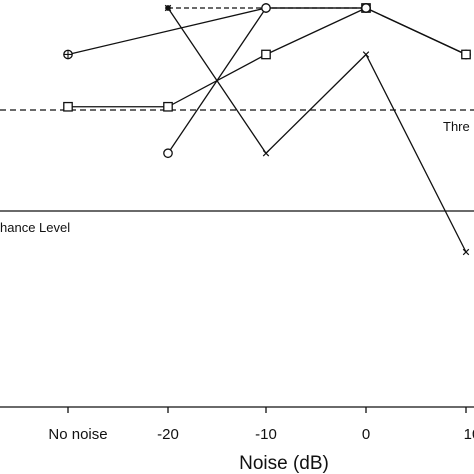 The width and height of the screenshot is (474, 474). Describe the element at coordinates (456, 126) in the screenshot. I see `reference-line-label: Thre` at that location.